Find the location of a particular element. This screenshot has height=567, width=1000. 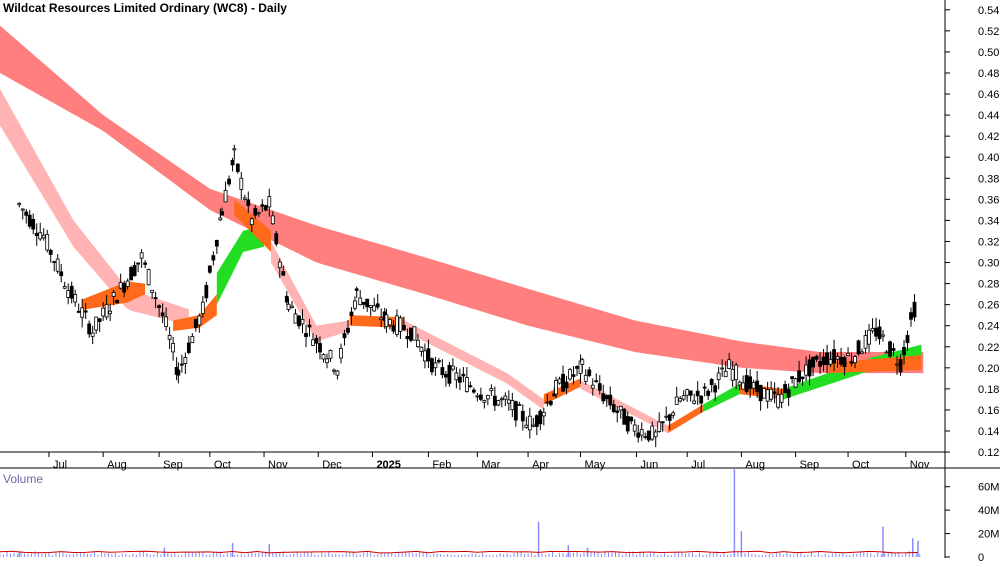

y-tick-label: 0.14 is located at coordinates (988, 432).